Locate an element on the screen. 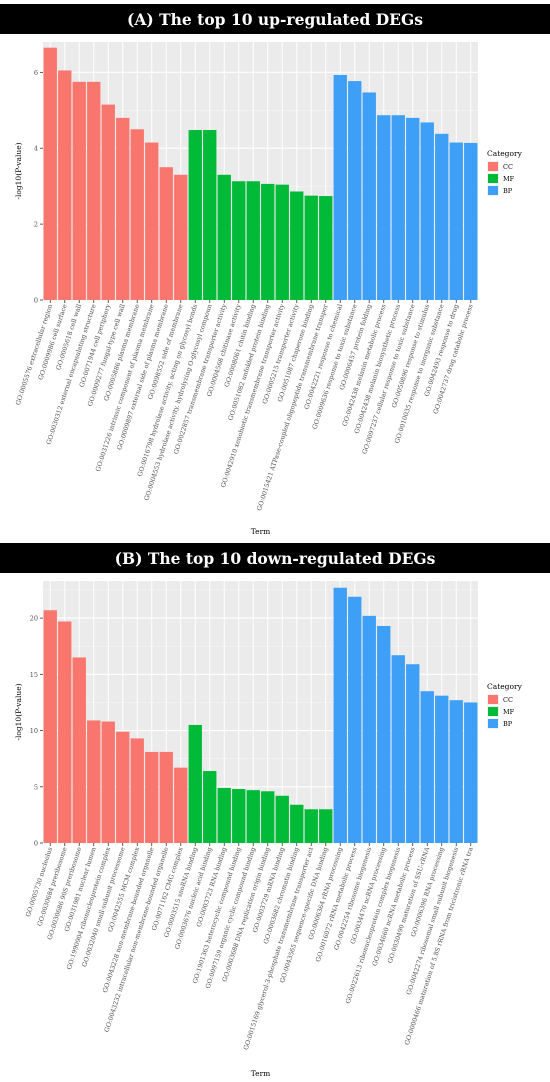  y-tick-label: 20 is located at coordinates (34, 619).